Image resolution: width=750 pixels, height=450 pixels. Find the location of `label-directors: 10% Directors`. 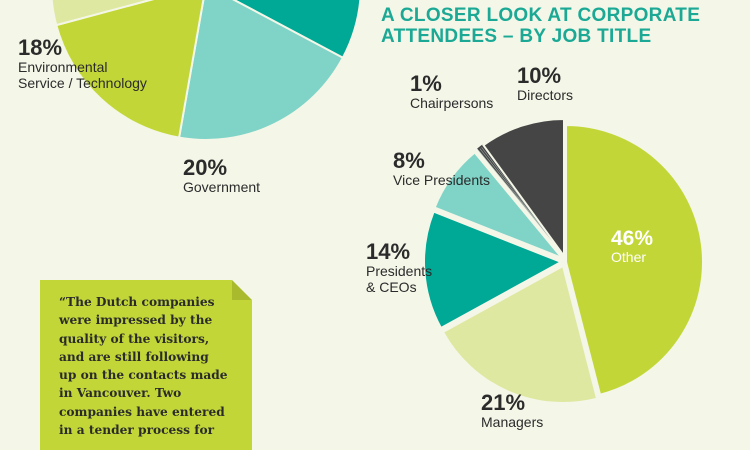

label-directors: 10% Directors is located at coordinates (545, 83).